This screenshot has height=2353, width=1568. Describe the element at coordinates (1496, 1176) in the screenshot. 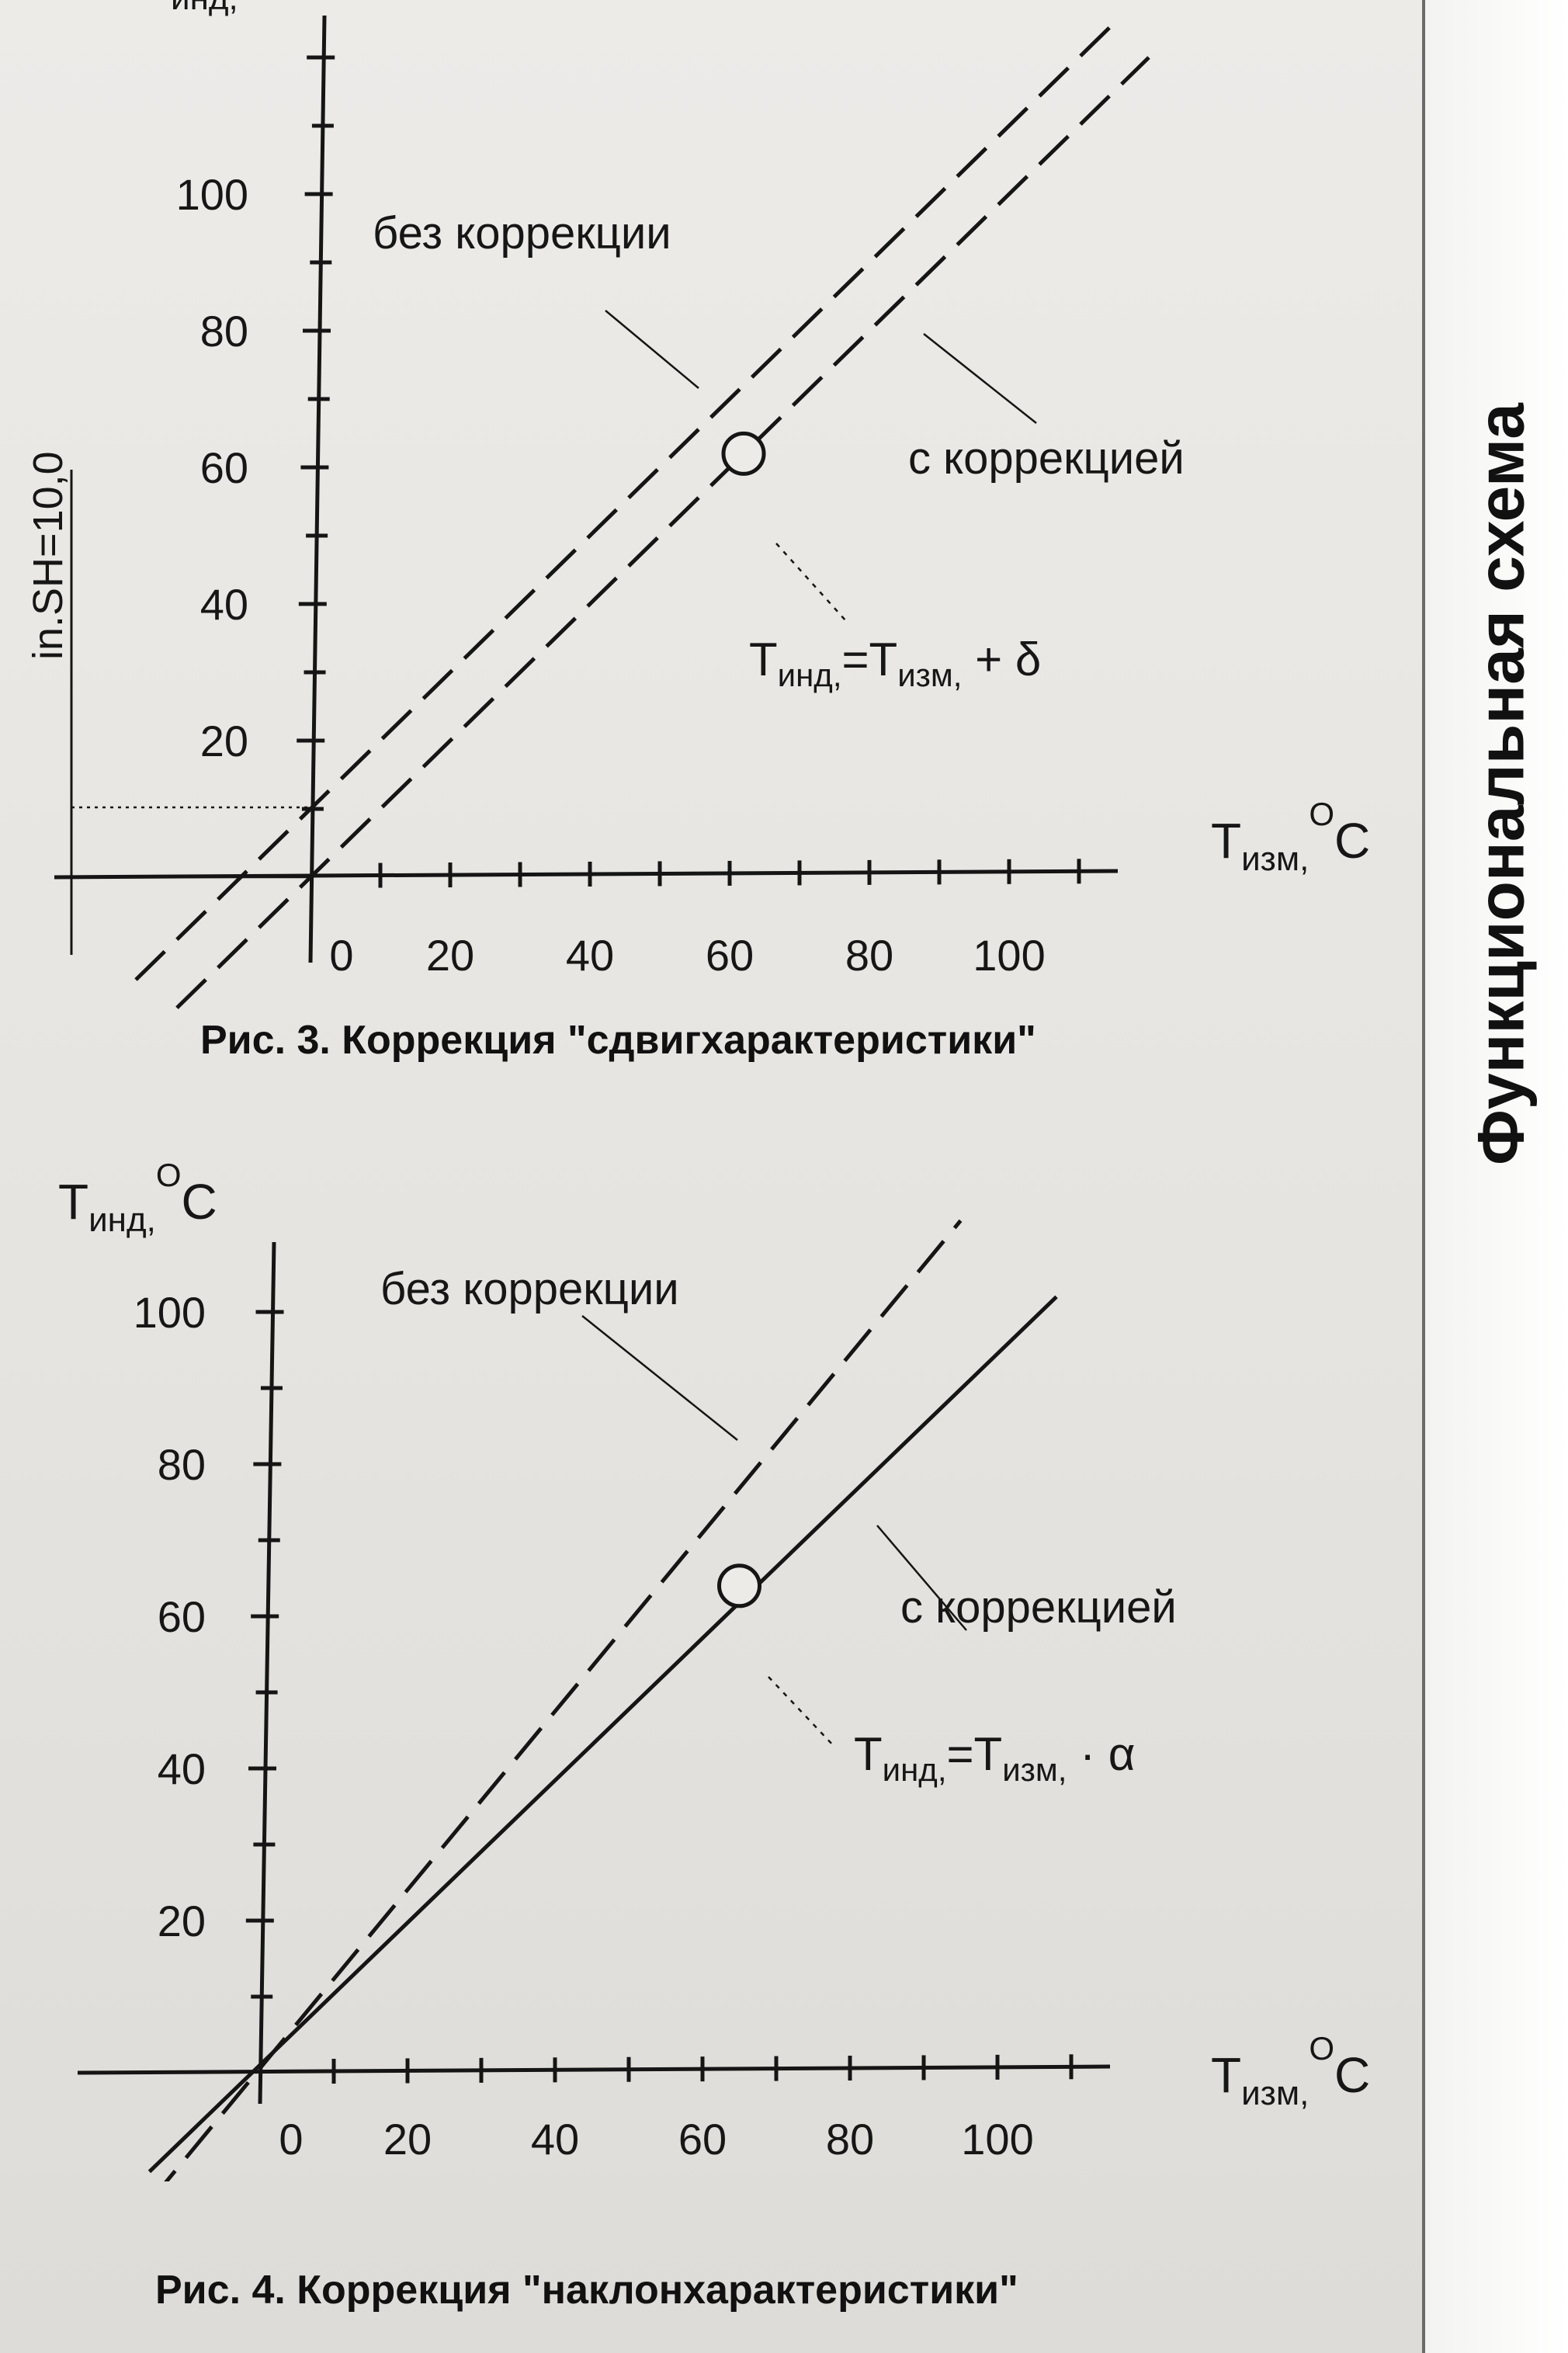

I see `side-margin` at that location.